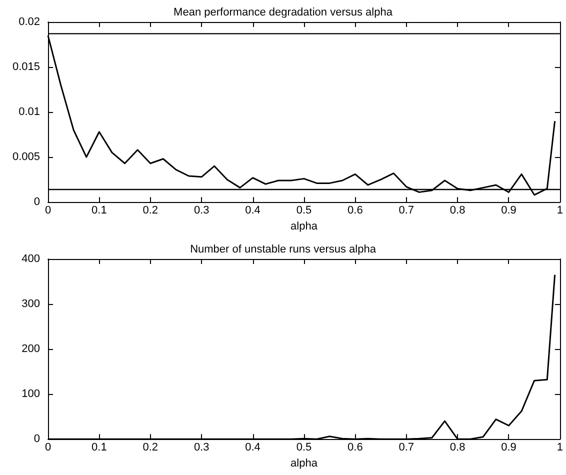 The width and height of the screenshot is (566, 475). I want to click on y-tick-label: 300, so click(31, 304).